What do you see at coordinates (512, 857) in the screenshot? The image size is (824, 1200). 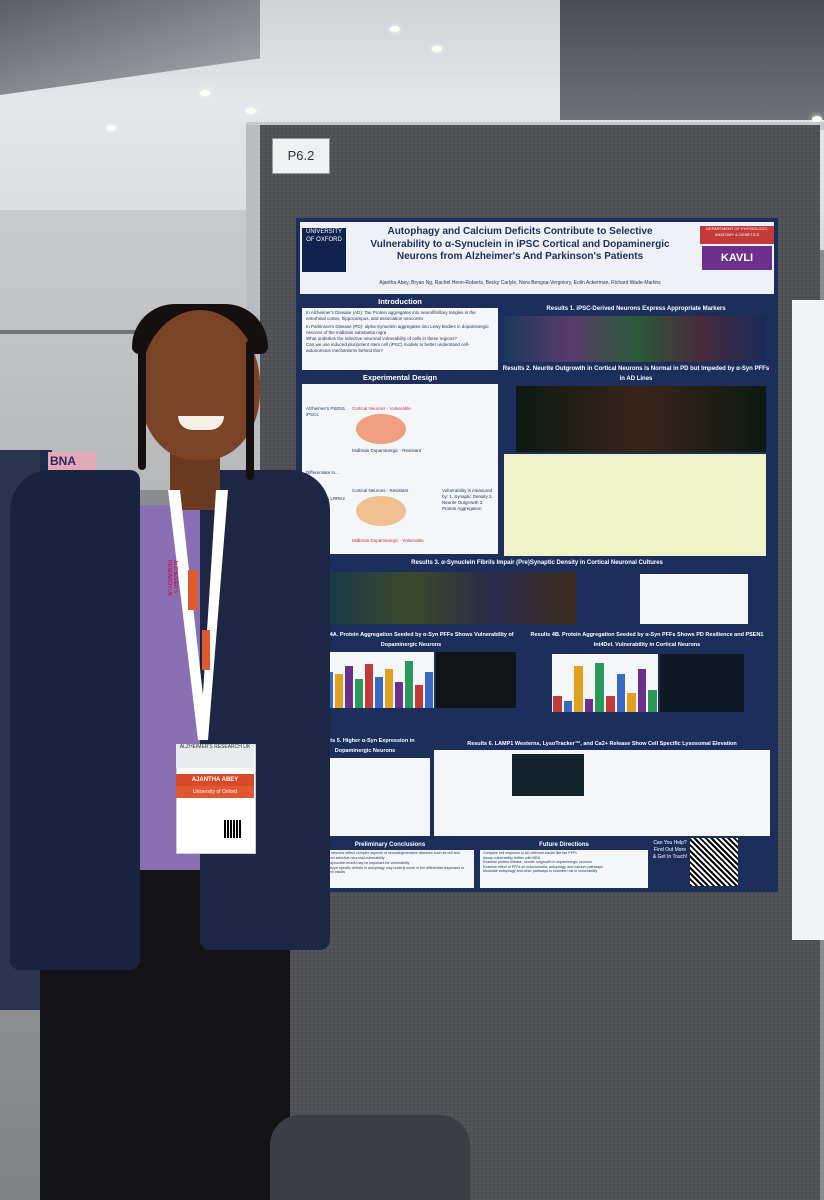 I see `future-point: Assay vulnerability further with MEA` at bounding box center [512, 857].